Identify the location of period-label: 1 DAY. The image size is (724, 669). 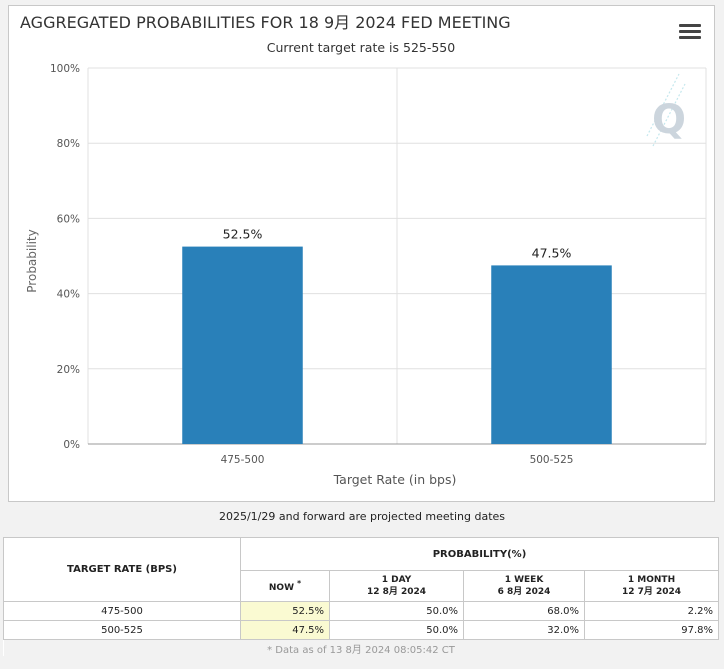
(396, 580).